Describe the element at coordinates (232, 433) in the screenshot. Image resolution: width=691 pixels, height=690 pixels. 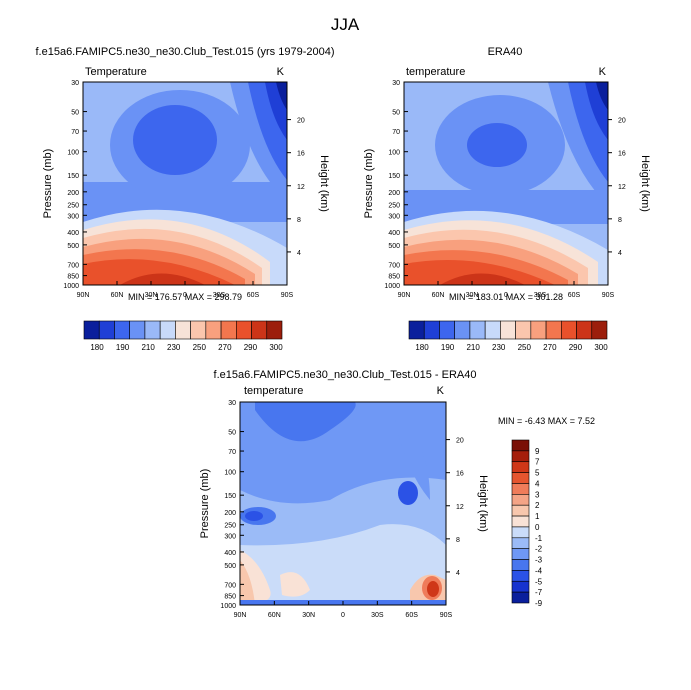
I see `pressure-tick-label: 50` at that location.